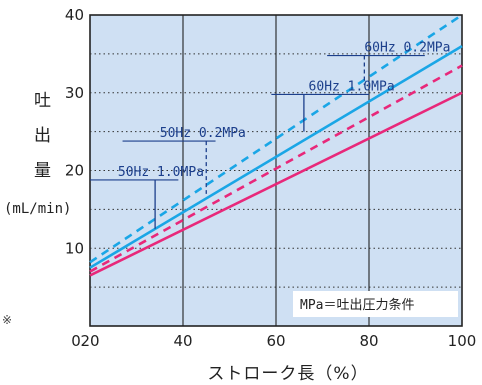  What do you see at coordinates (407, 48) in the screenshot?
I see `callout-label-0: 60Hz 0.2MPa` at bounding box center [407, 48].